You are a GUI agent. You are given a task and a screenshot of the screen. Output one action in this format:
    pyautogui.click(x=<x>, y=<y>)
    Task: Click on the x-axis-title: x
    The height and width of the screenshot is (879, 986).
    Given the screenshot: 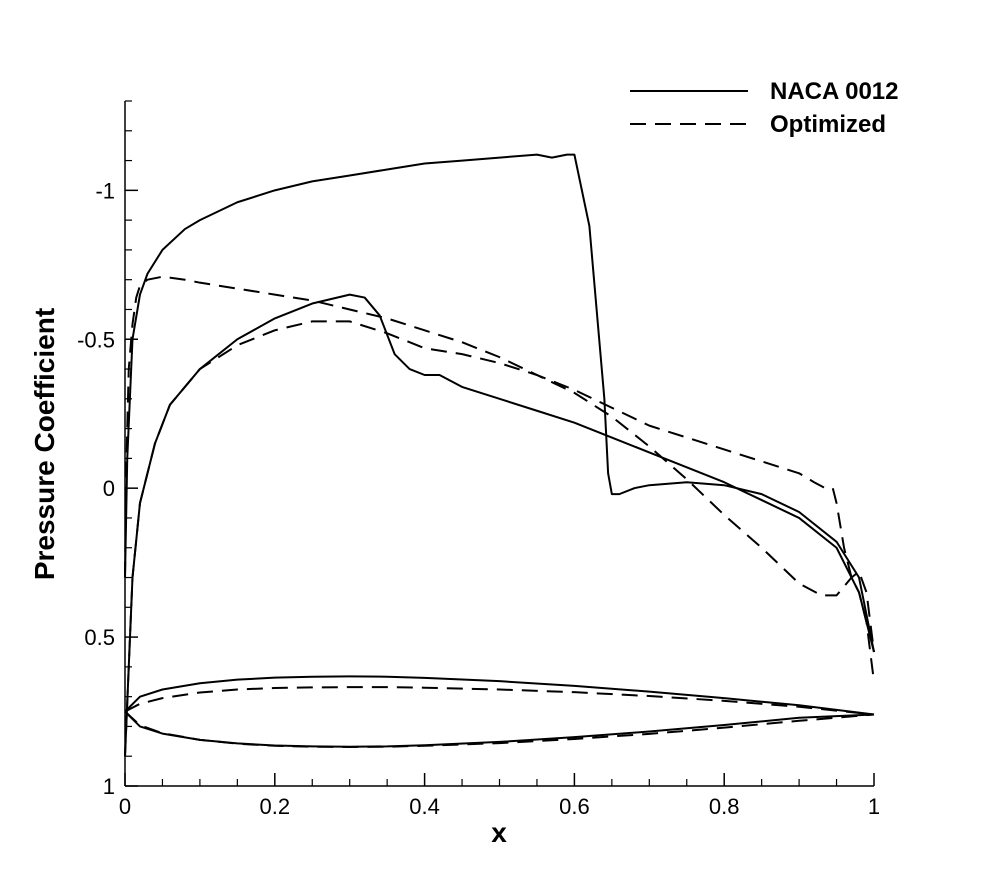 What is the action you would take?
    pyautogui.click(x=499, y=832)
    